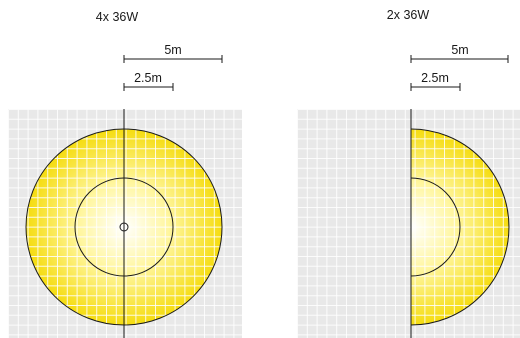 Image resolution: width=520 pixels, height=338 pixels. Describe the element at coordinates (124, 227) in the screenshot. I see `luminaire-center-marker` at that location.